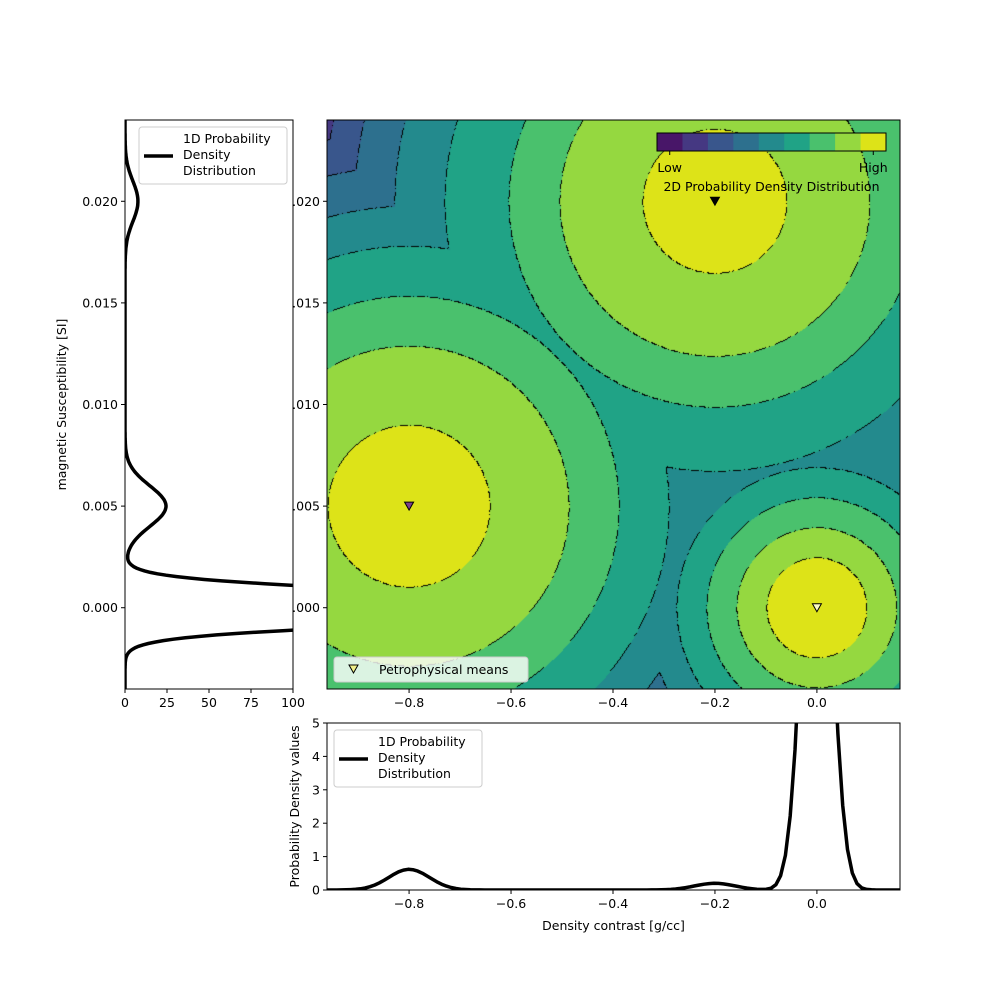 This screenshot has width=1000, height=1000. Describe the element at coordinates (316, 756) in the screenshot. I see `y-tick-label: 4` at that location.